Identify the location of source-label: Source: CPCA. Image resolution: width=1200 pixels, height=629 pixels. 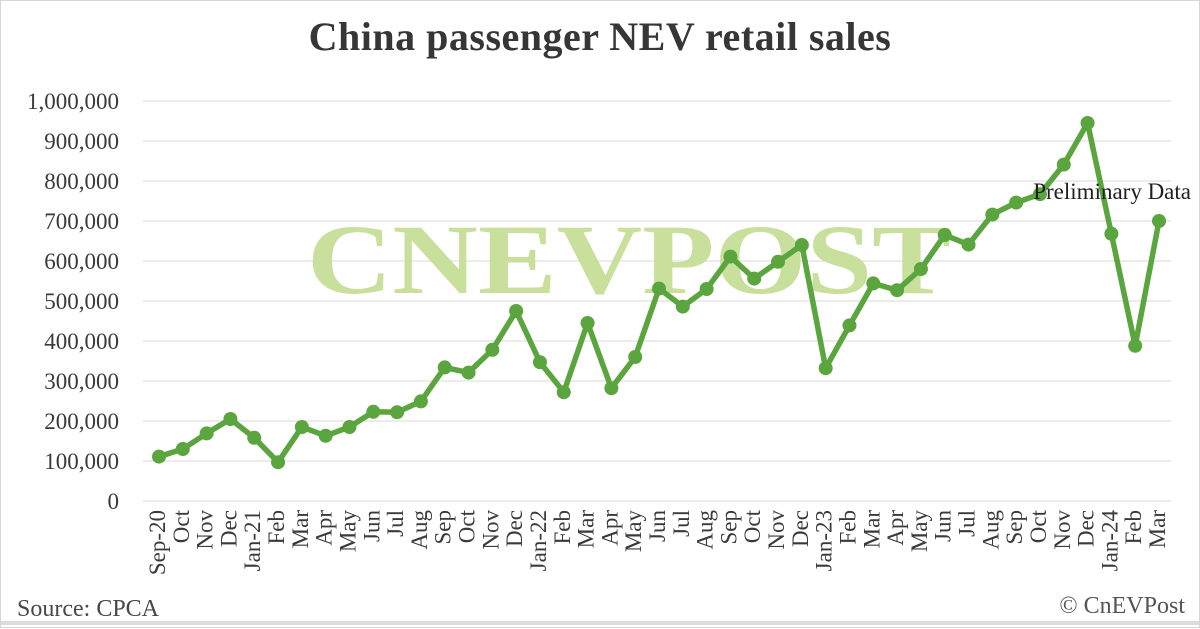
(88, 609).